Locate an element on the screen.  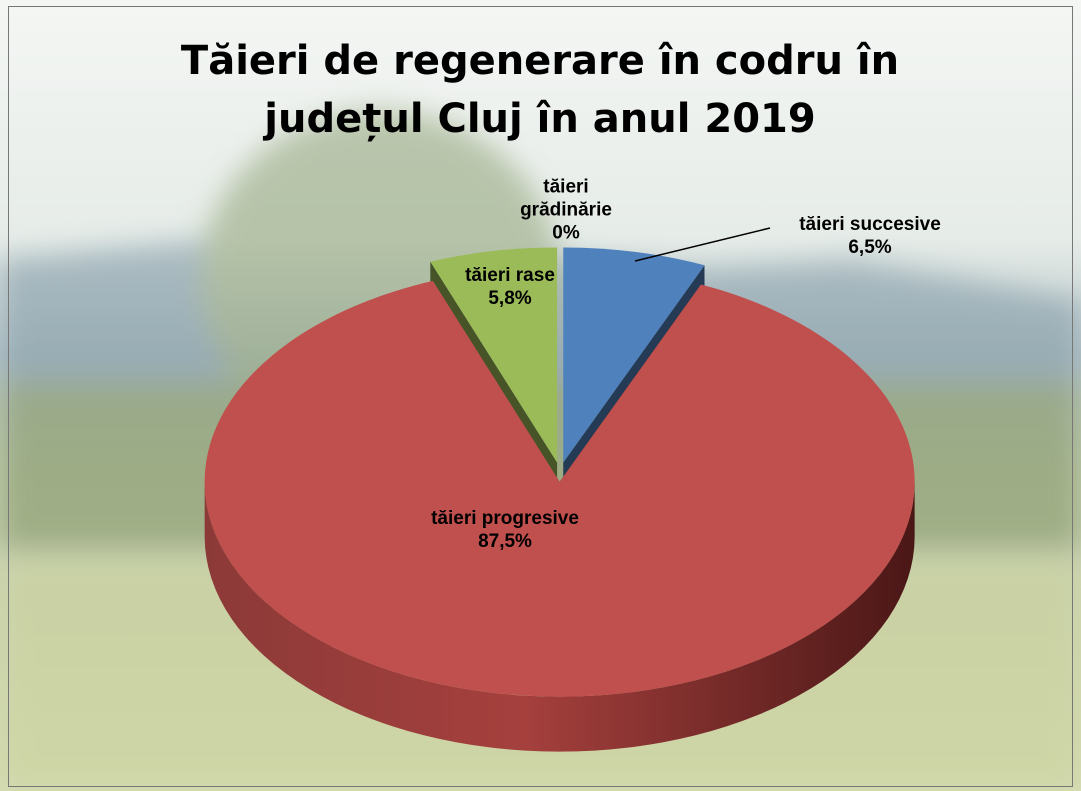
slice-name: tăieri grădinărie is located at coordinates (566, 198).